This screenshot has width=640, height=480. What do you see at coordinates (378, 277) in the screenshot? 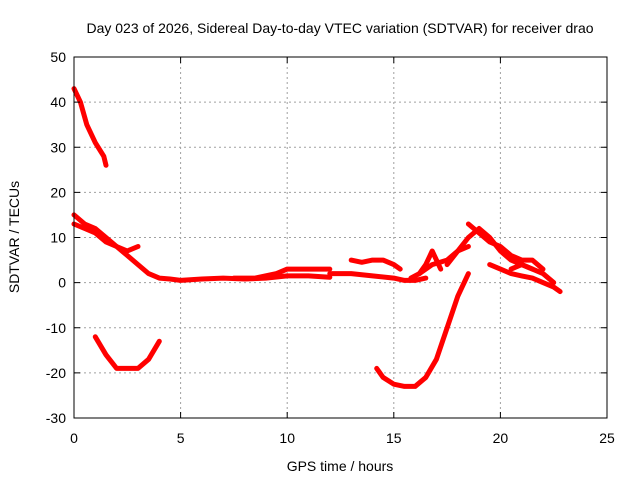
I see `series-arc6` at bounding box center [378, 277].